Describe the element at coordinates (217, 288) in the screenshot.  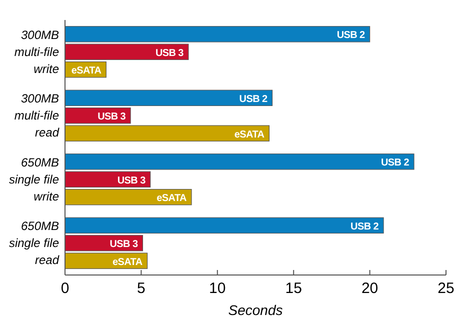
I see `x-tick-label: 10` at that location.